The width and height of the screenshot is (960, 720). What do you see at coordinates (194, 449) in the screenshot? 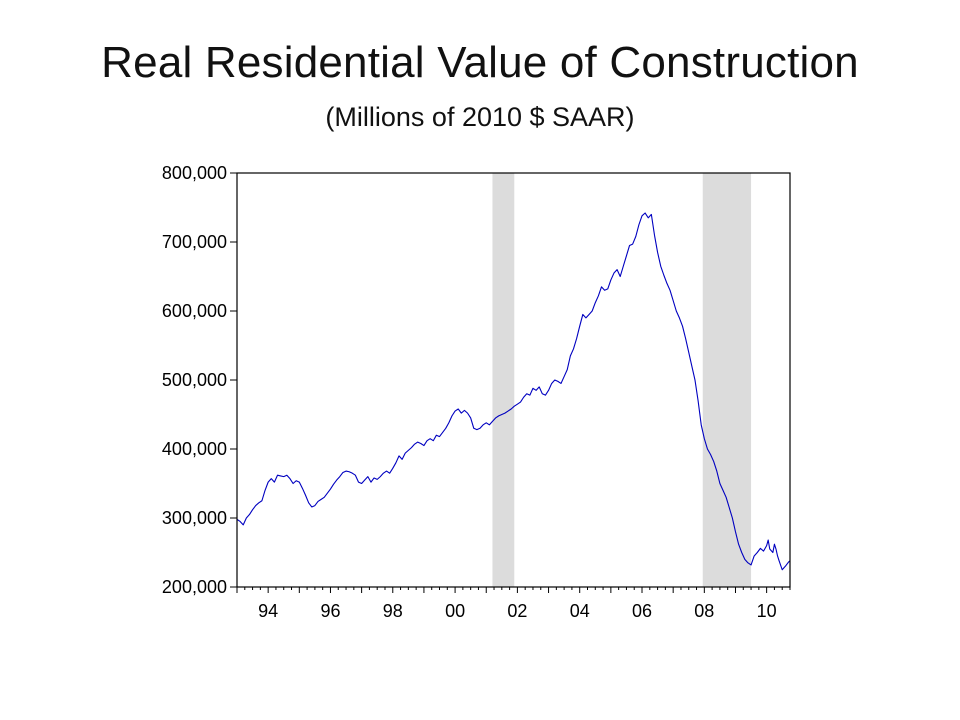
I see `y-tick-label: 400,000` at bounding box center [194, 449].